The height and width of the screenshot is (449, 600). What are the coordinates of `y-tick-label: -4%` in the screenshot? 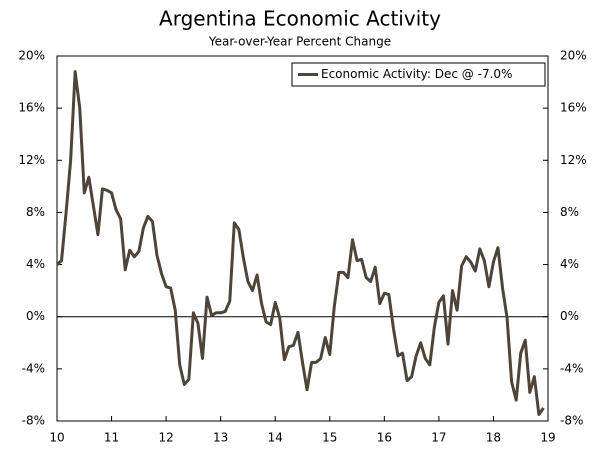 It's located at (33, 368).